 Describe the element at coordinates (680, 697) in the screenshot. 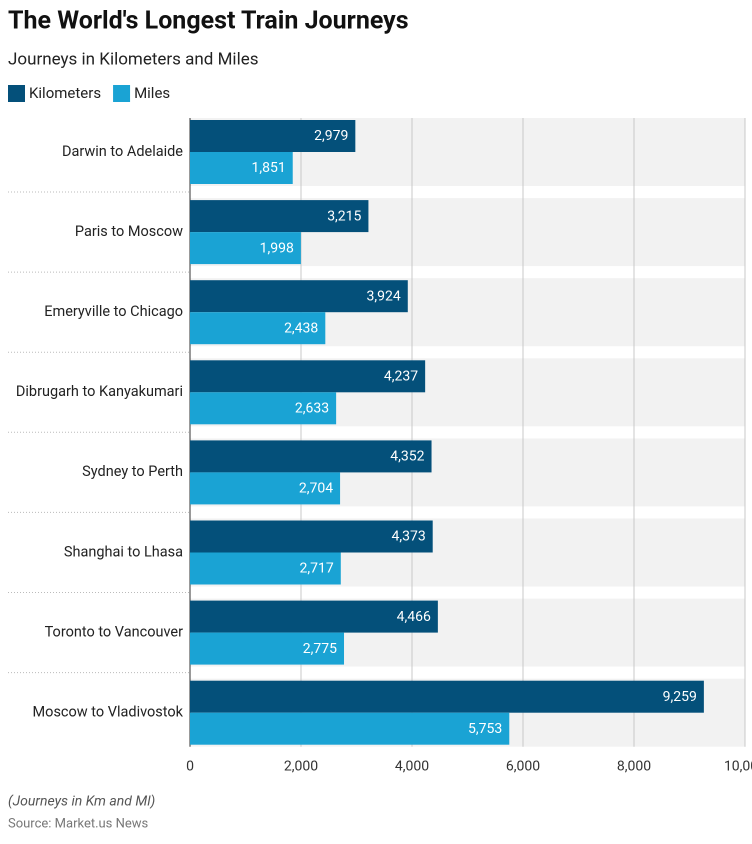

I see `data-label: 9,259` at that location.